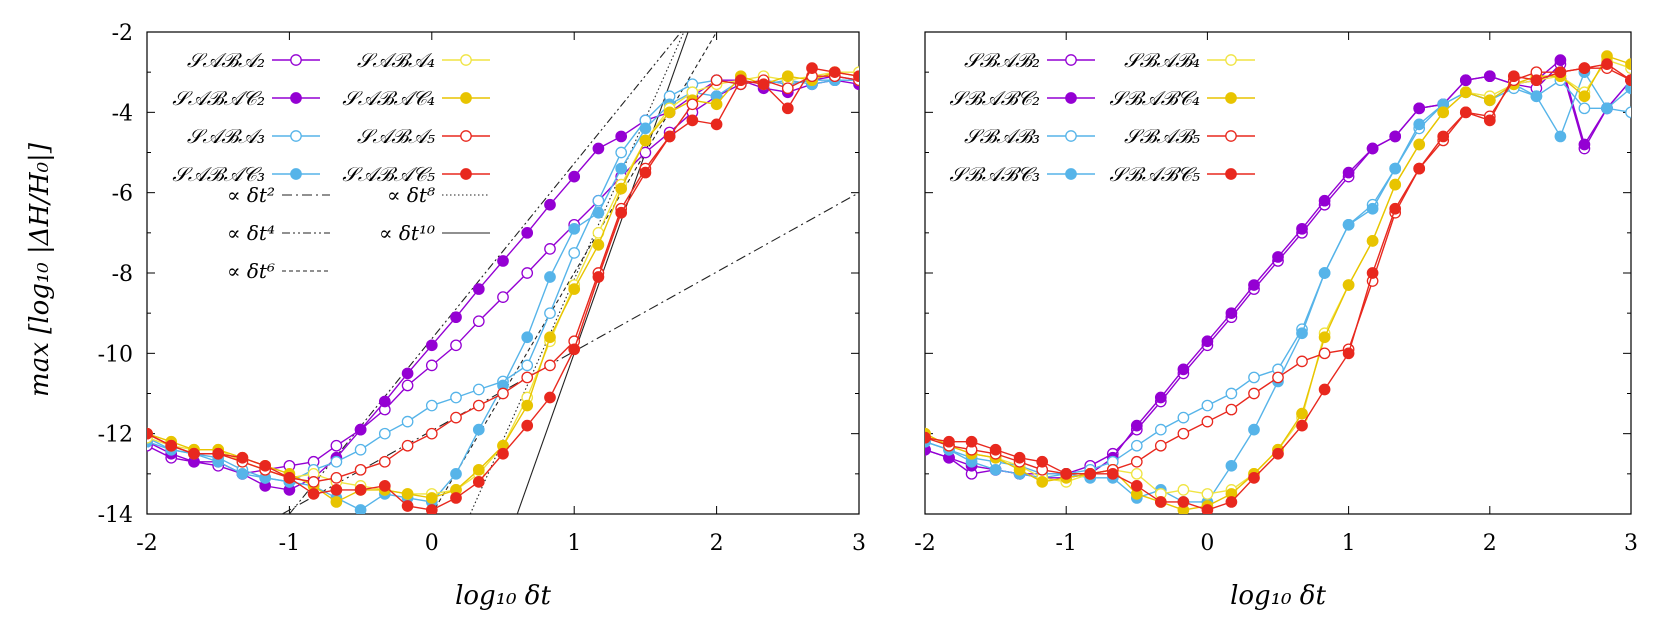 This screenshot has width=1661, height=627. I want to click on legend-label: 𝒮𝒜ℬ𝒜𝒞₄, so click(388, 98).